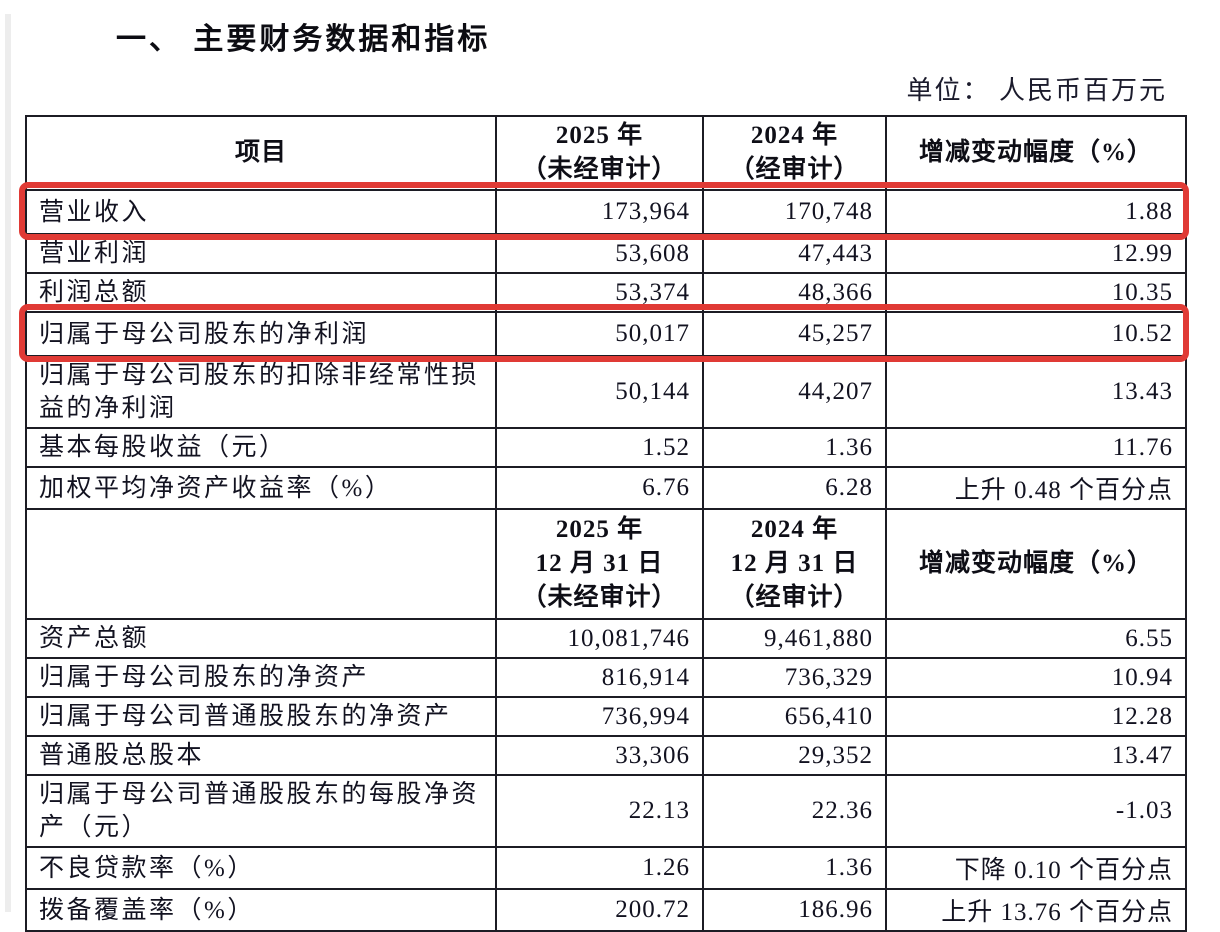  I want to click on value-2024: 22.36, so click(794, 811).